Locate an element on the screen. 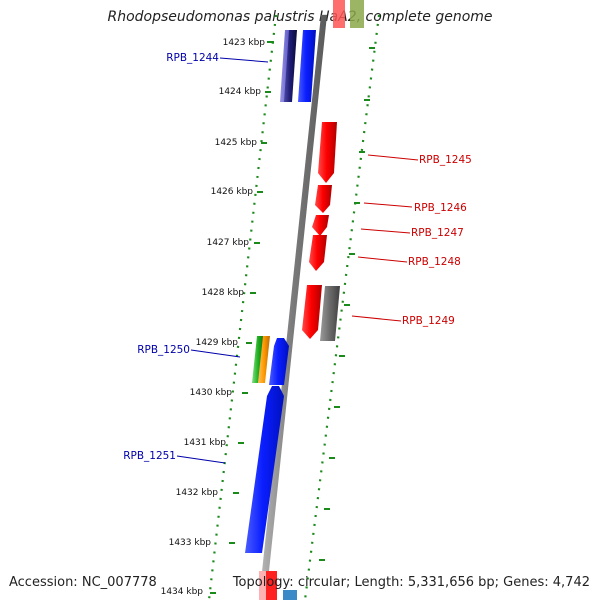  tick-label: 1429 kbp is located at coordinates (217, 343).